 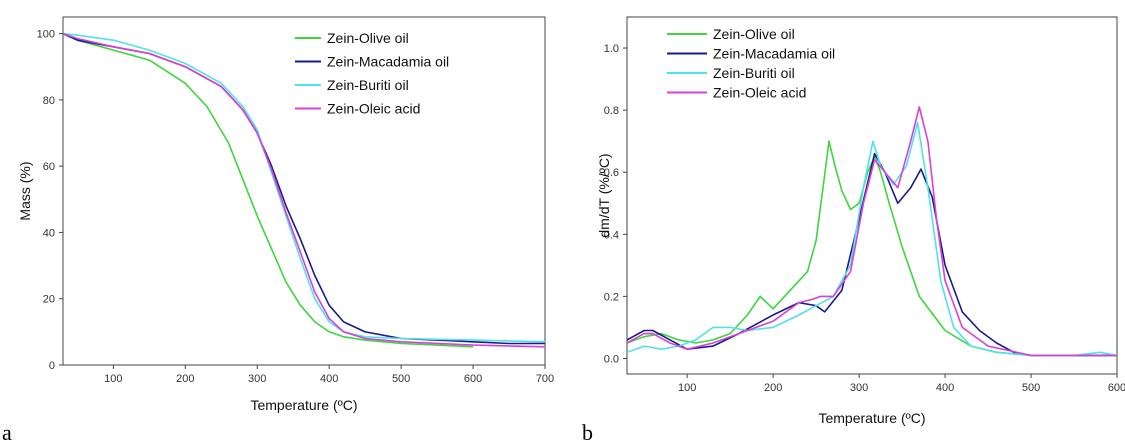 I want to click on x-tick-label: 700, so click(x=545, y=379).